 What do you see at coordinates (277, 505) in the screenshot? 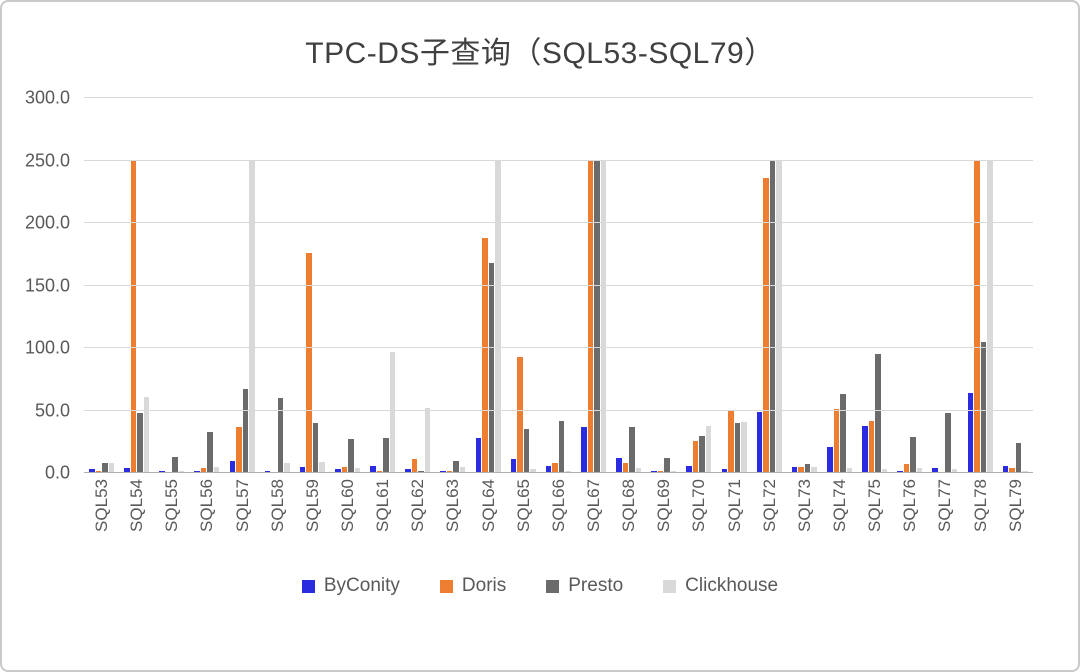
I see `x-tick-text: SQL58` at bounding box center [277, 505].